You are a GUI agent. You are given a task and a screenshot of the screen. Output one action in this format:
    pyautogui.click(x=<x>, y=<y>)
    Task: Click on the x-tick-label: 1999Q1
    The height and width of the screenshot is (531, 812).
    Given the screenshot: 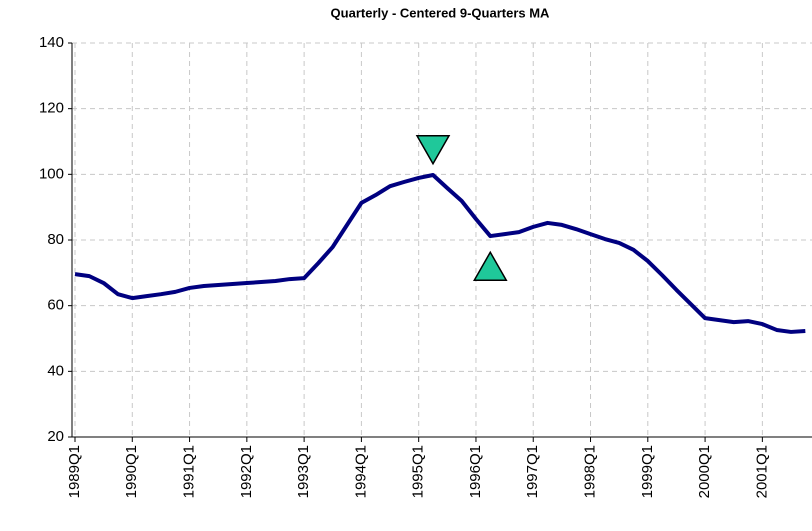 What is the action you would take?
    pyautogui.click(x=647, y=471)
    